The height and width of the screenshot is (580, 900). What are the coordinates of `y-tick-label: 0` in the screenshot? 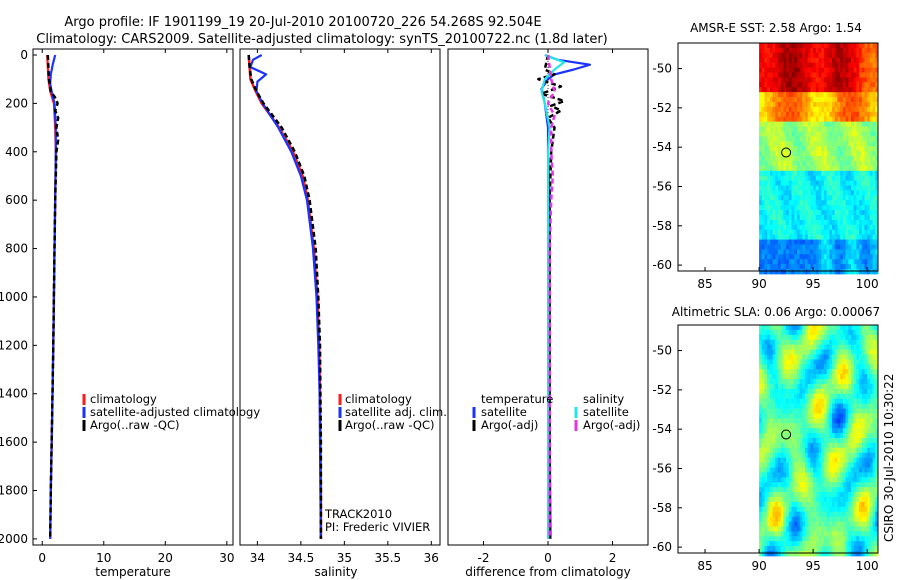 It's located at (24, 55).